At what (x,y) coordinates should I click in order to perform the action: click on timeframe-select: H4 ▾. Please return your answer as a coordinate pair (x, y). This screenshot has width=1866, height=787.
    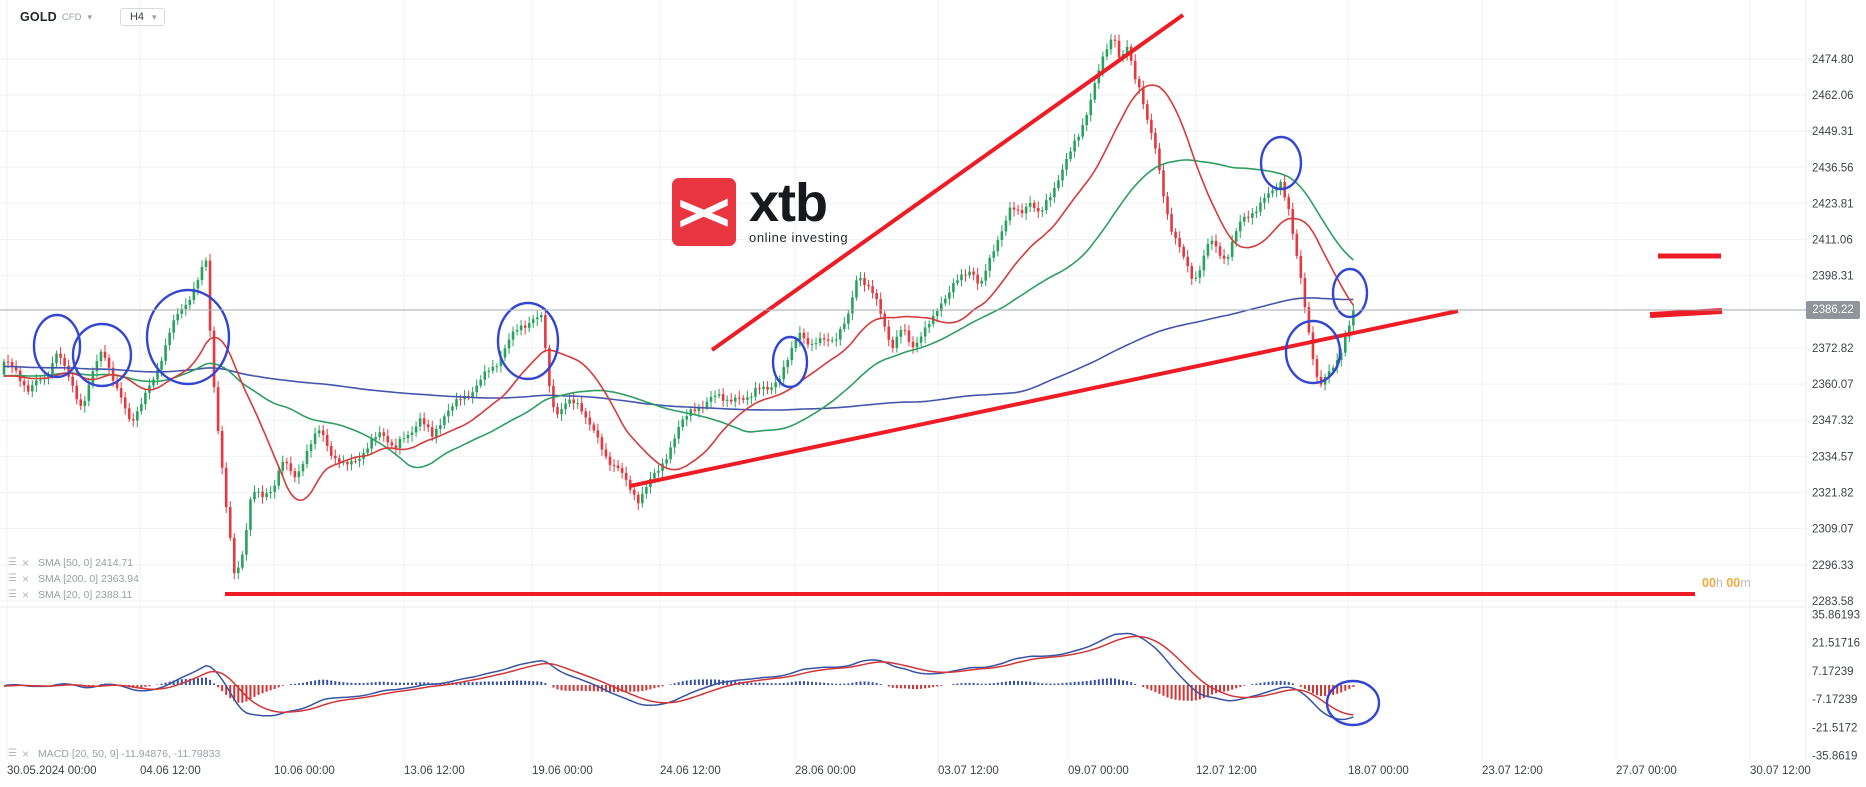
    Looking at the image, I should click on (142, 17).